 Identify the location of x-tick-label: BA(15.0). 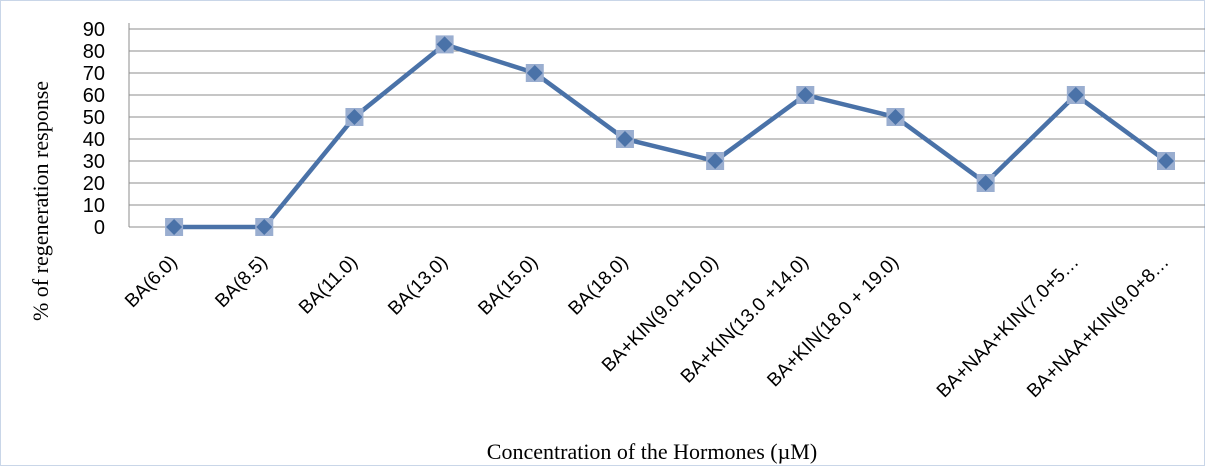
(508, 286).